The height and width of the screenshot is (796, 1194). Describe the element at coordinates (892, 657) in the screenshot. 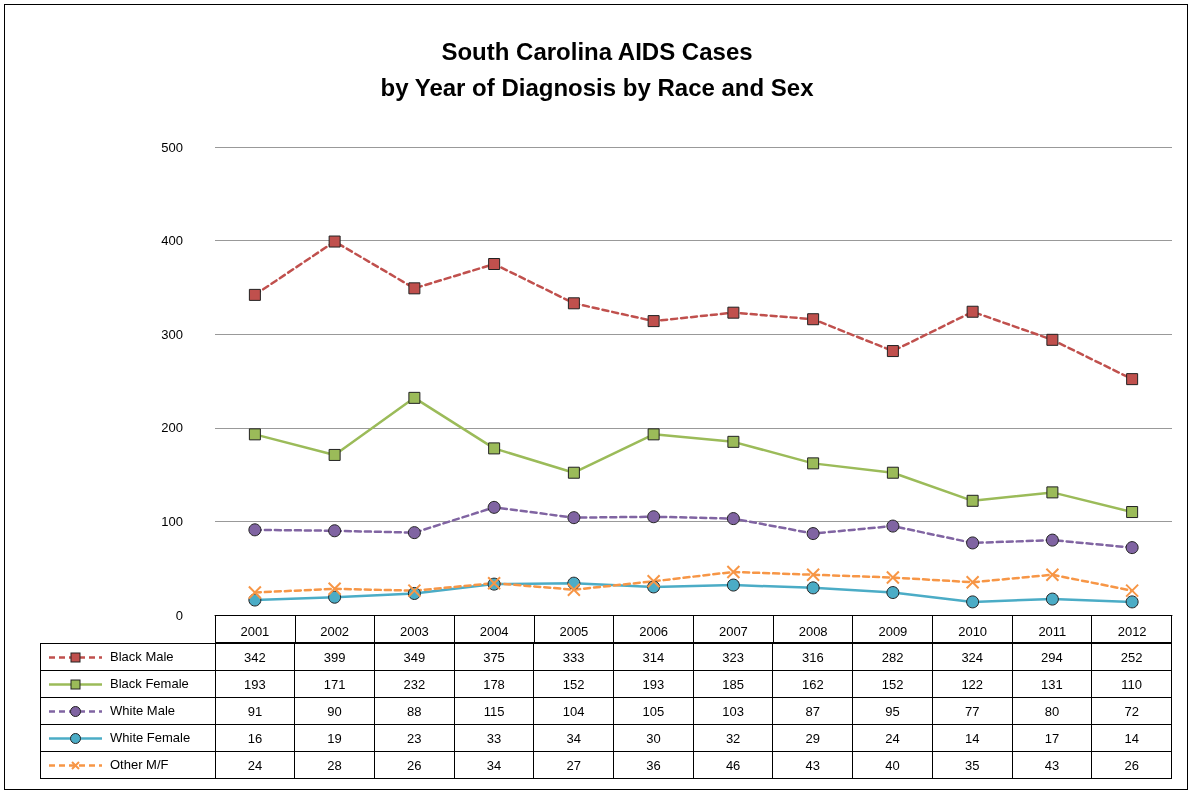

I see `data-label: 282` at that location.